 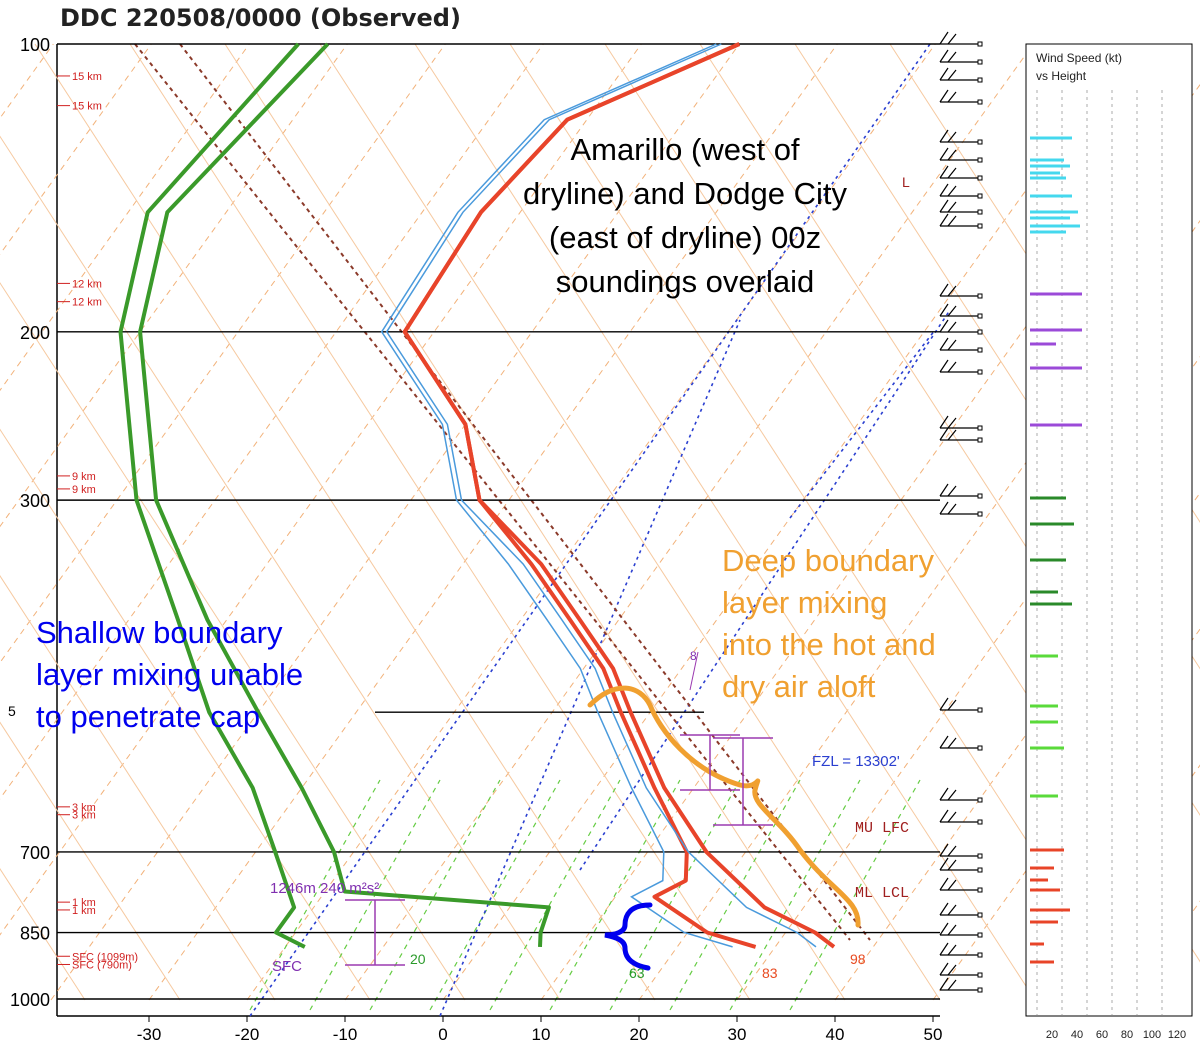 What do you see at coordinates (882, 893) in the screenshot?
I see `ml-lcl-label: ML LCL` at bounding box center [882, 893].